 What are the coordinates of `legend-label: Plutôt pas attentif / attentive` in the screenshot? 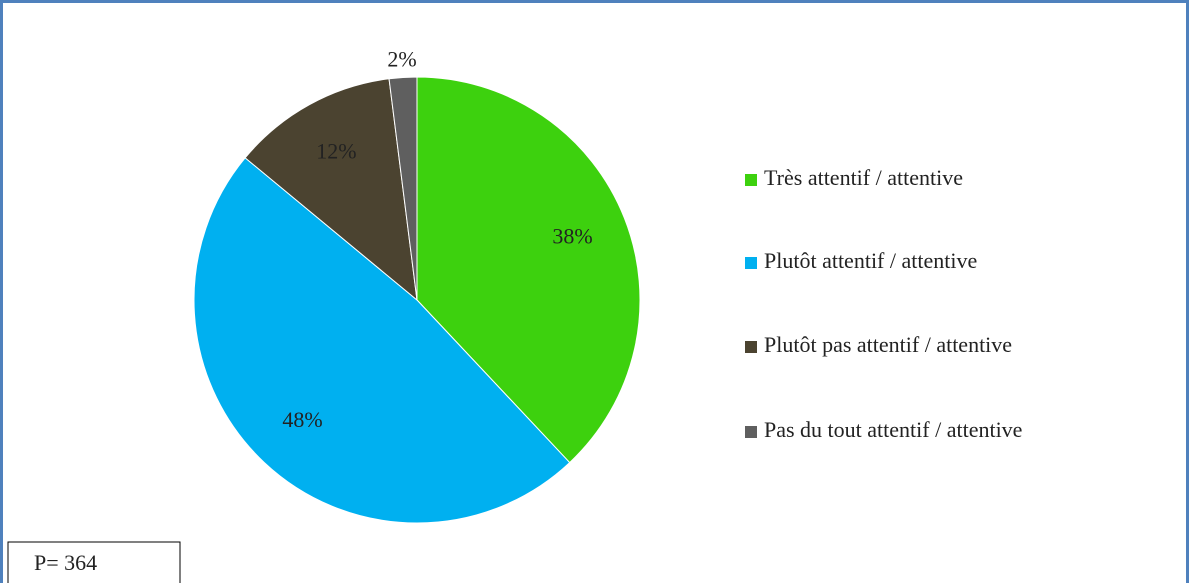 It's located at (888, 344).